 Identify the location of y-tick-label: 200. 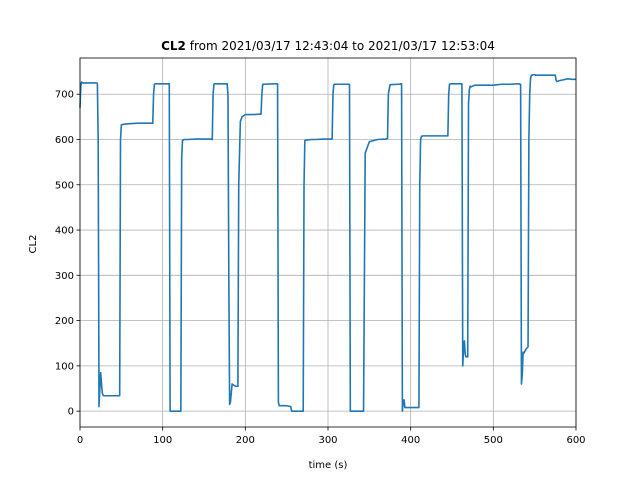
(64, 321).